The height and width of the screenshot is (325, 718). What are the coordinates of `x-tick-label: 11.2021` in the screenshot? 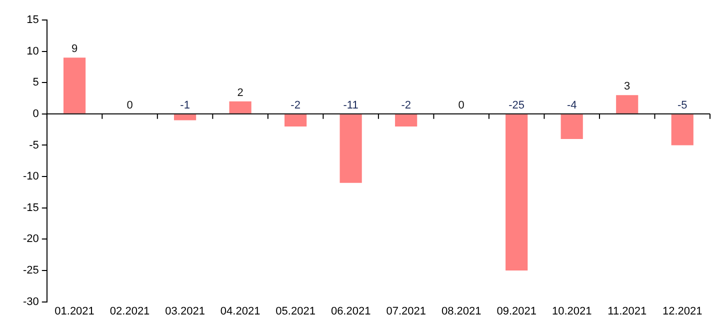 It's located at (627, 311).